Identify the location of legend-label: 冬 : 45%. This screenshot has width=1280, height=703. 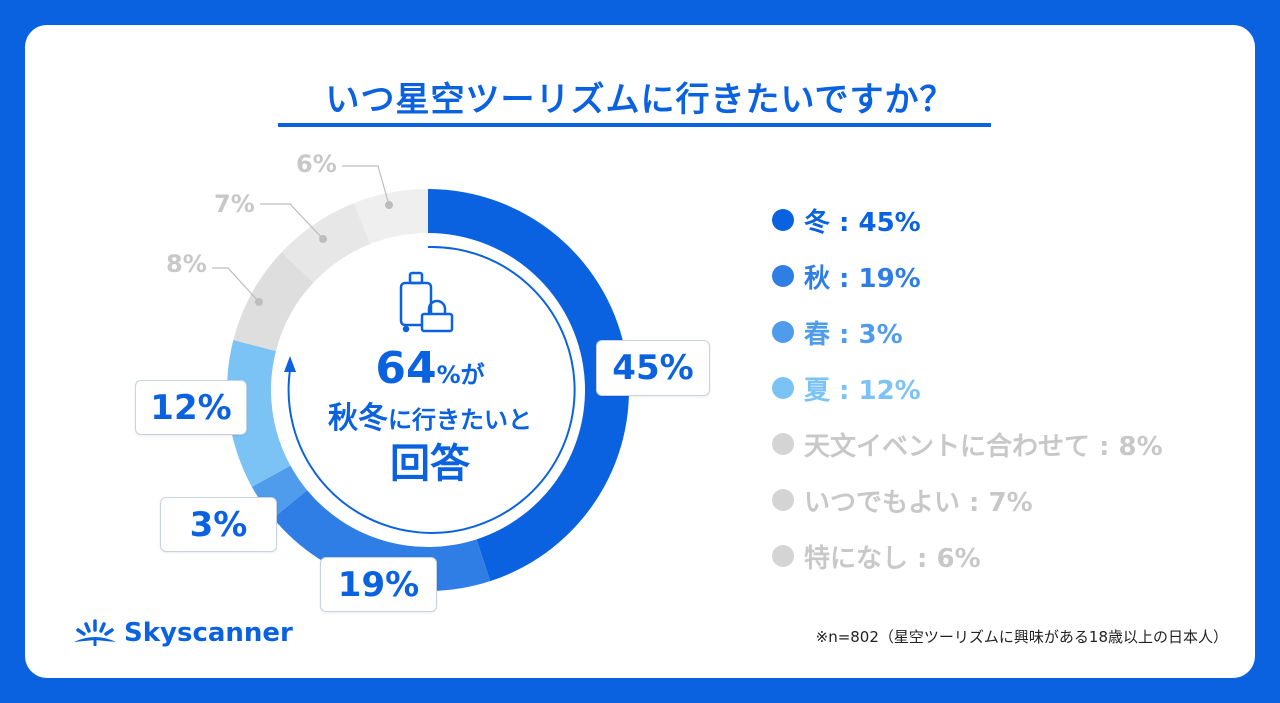
(862, 222).